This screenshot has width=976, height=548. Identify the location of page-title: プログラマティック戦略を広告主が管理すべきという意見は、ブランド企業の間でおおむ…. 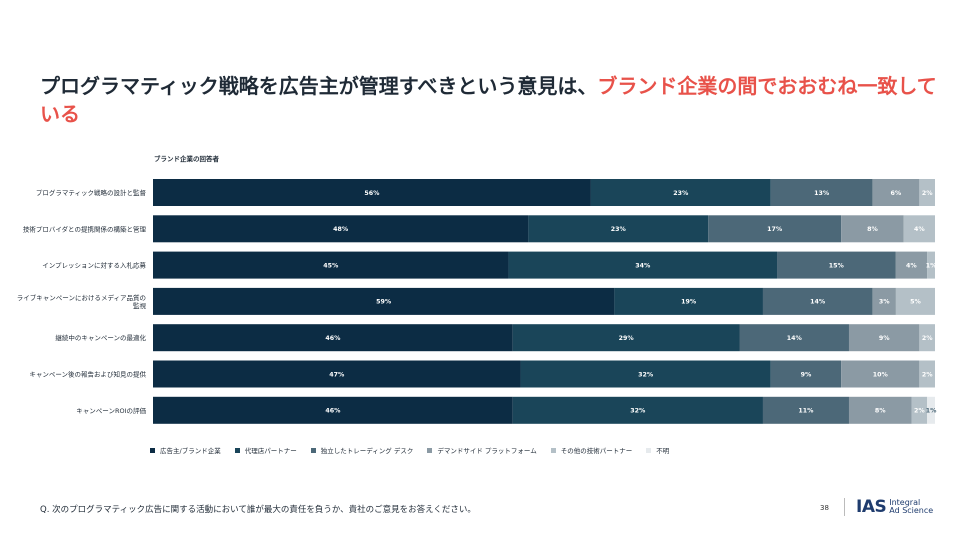
(490, 100).